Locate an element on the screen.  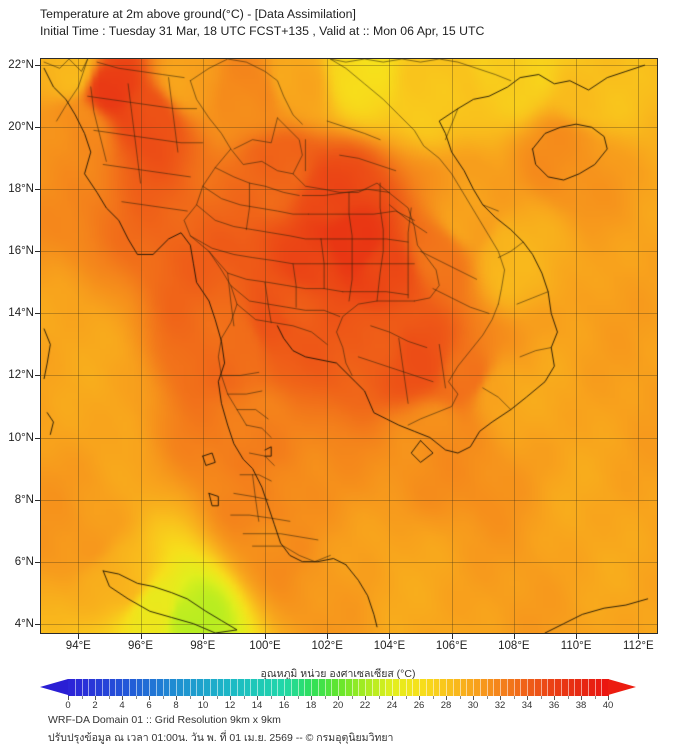
colorbar-tick-label: 4 is located at coordinates (122, 705).